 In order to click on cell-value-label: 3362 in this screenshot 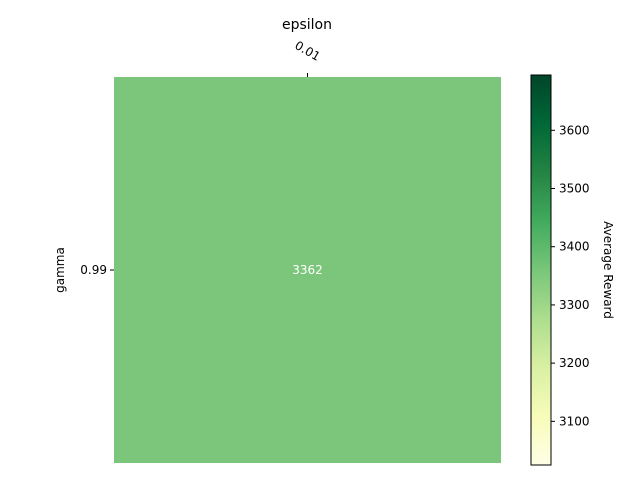, I will do `click(307, 270)`.